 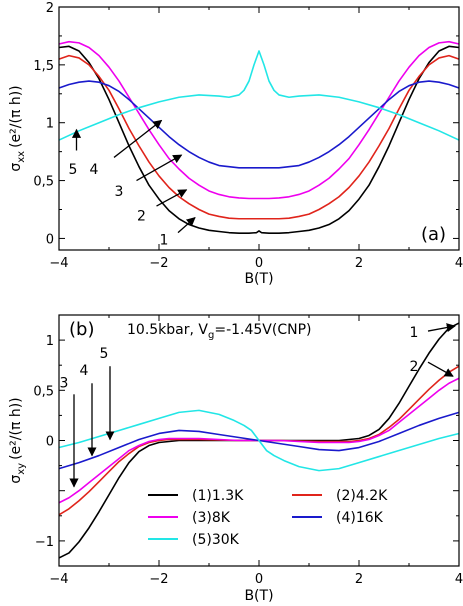 What do you see at coordinates (16, 167) in the screenshot?
I see `panel-a-y-axis-label-base: σ` at bounding box center [16, 167].